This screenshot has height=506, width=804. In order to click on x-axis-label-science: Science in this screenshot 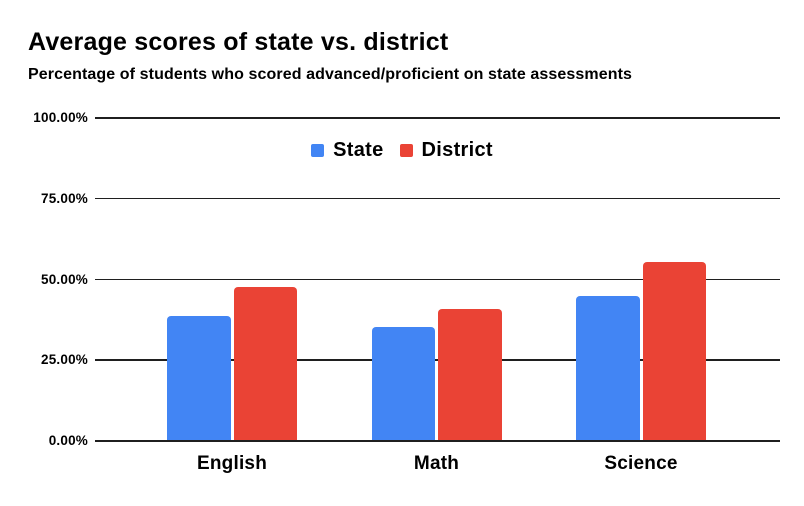, I will do `click(641, 463)`.